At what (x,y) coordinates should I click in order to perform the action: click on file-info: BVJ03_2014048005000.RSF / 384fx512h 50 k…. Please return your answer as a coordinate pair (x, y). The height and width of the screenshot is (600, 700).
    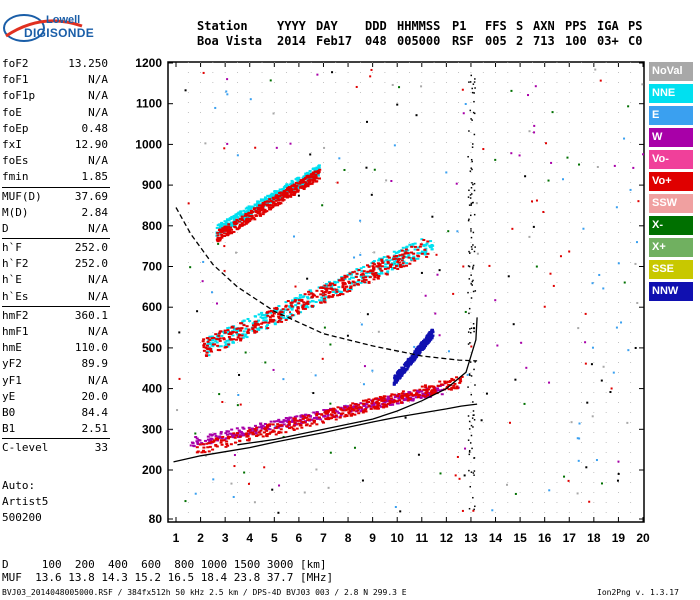
    Looking at the image, I should click on (204, 592).